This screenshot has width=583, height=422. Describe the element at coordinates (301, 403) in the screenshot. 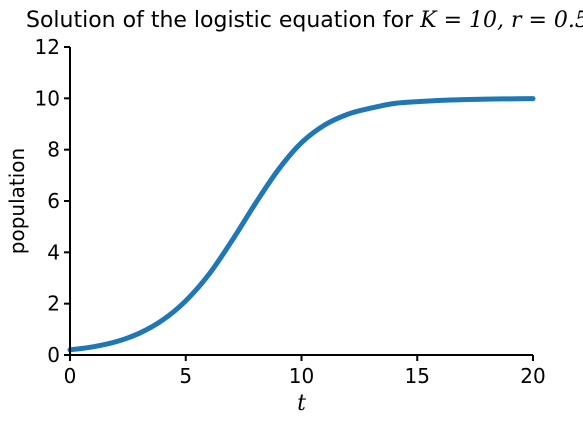

I see `x-axis-label: t` at that location.